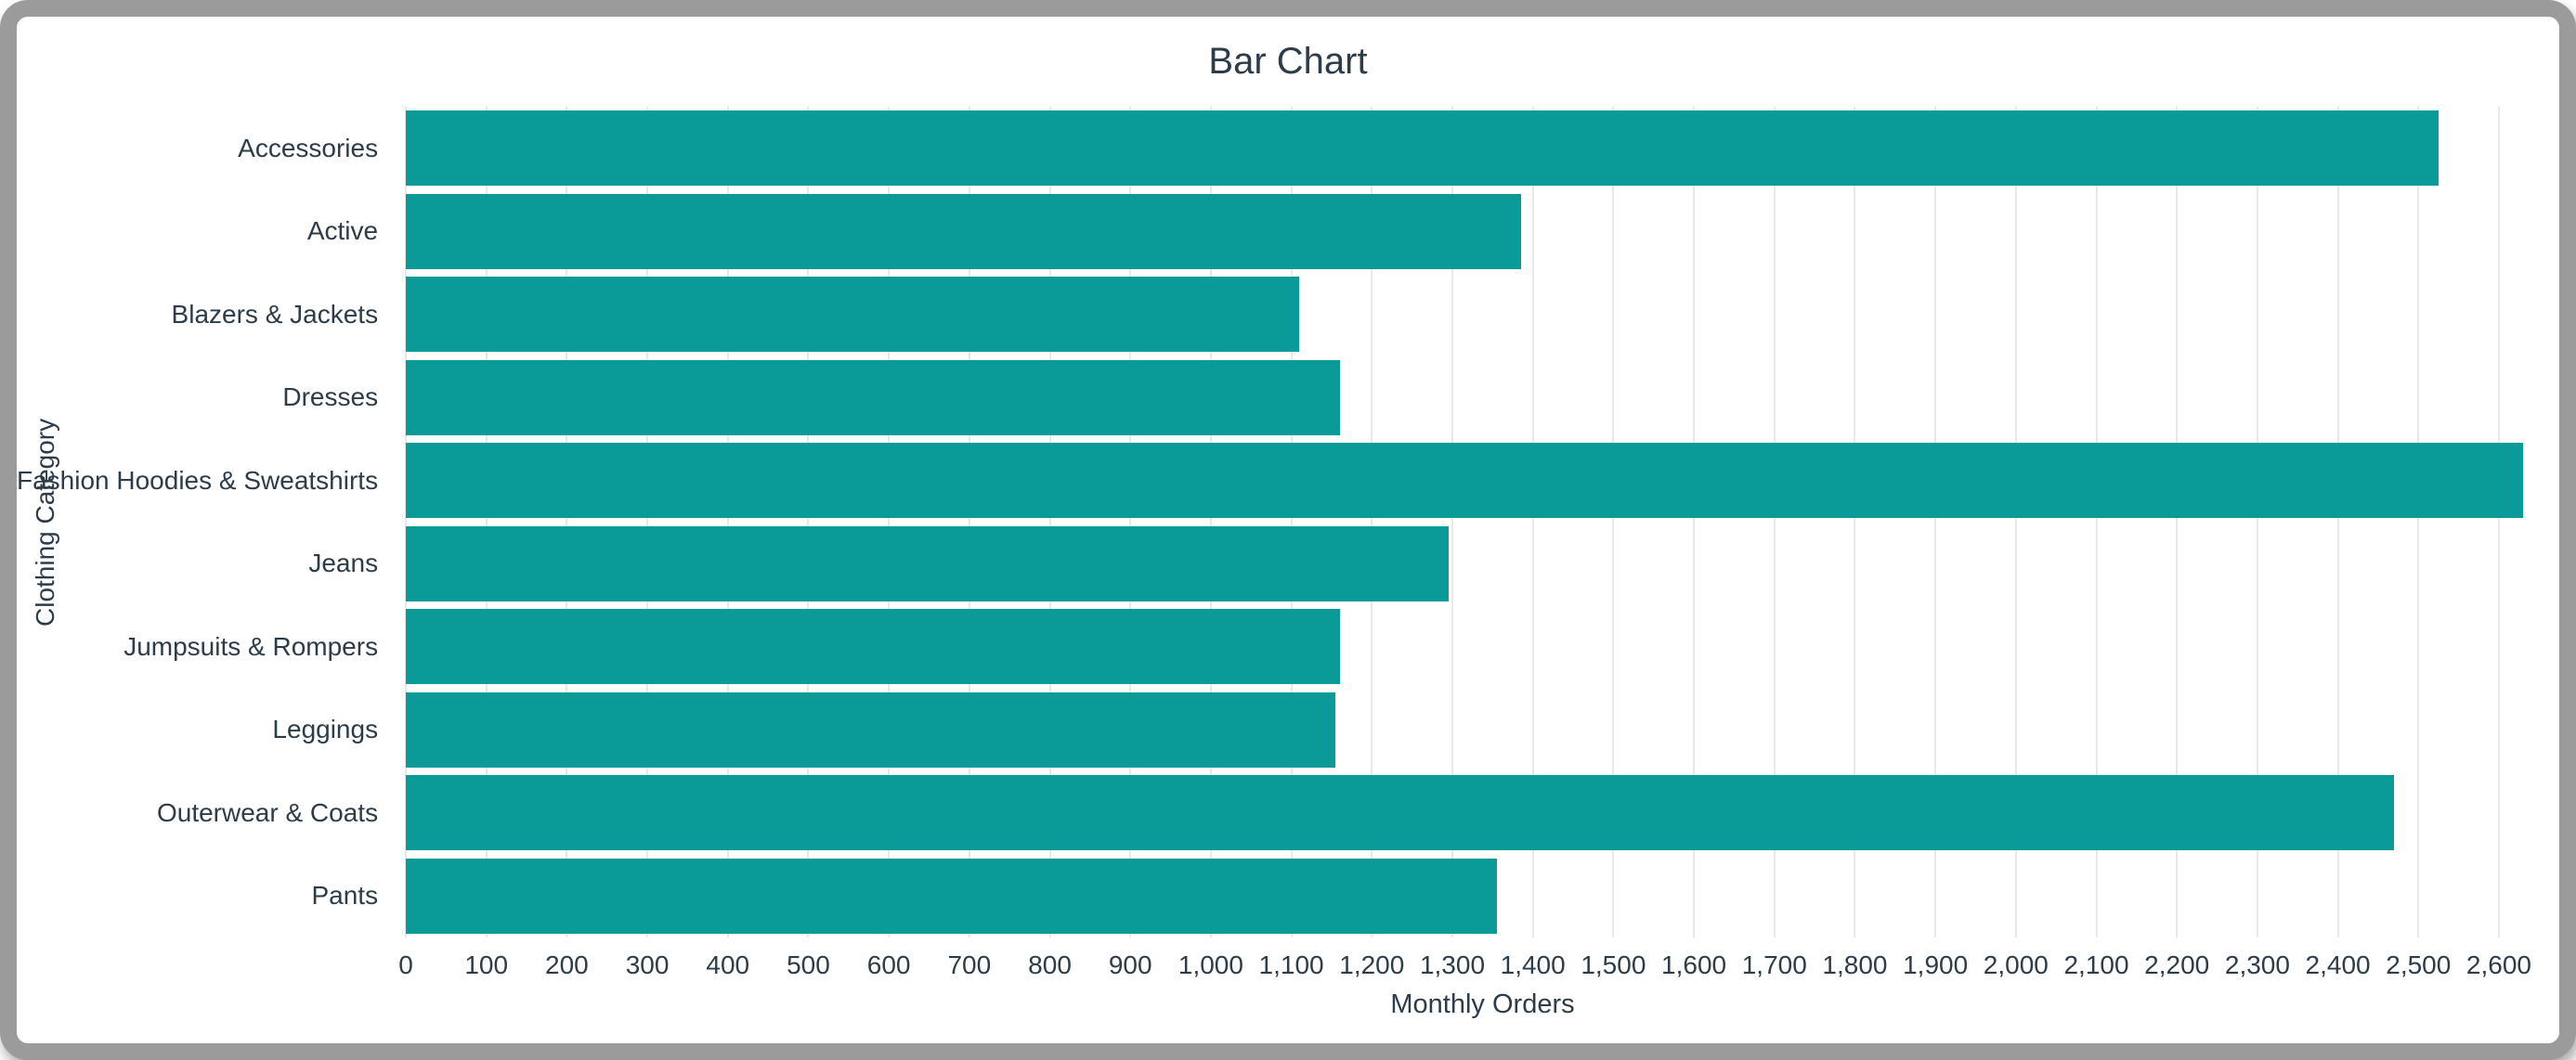 The image size is (2576, 1060). Describe the element at coordinates (888, 964) in the screenshot. I see `x-tick-label: 600` at that location.